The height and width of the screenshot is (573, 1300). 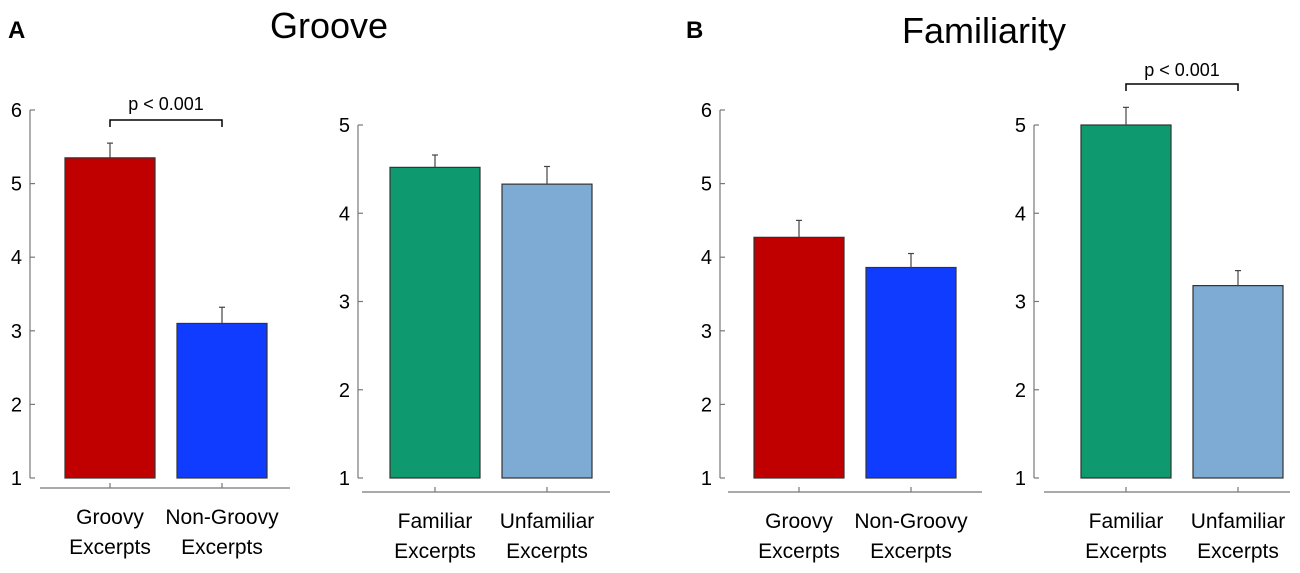 What do you see at coordinates (16, 30) in the screenshot?
I see `panel-letter-a: A` at bounding box center [16, 30].